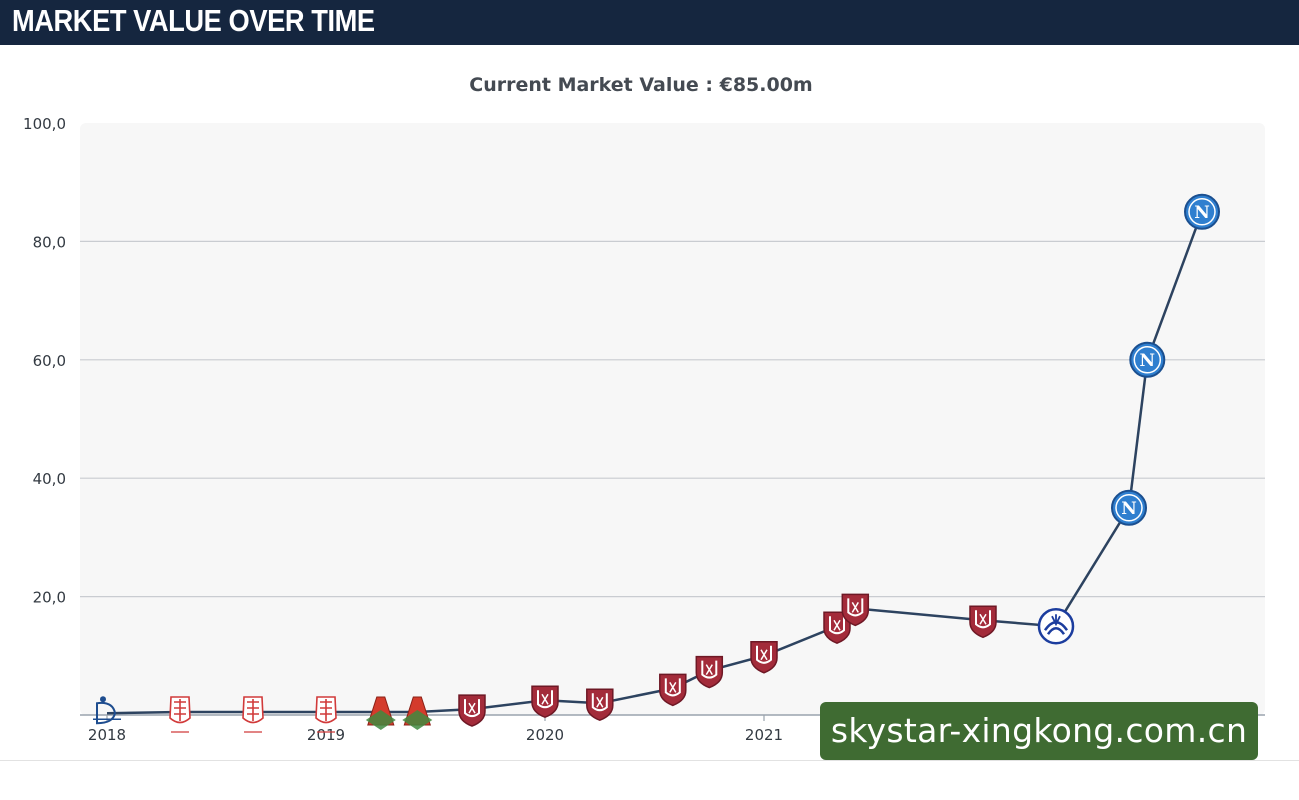 This screenshot has width=1299, height=800. What do you see at coordinates (106, 713) in the screenshot?
I see `crest-letter-d` at bounding box center [106, 713].